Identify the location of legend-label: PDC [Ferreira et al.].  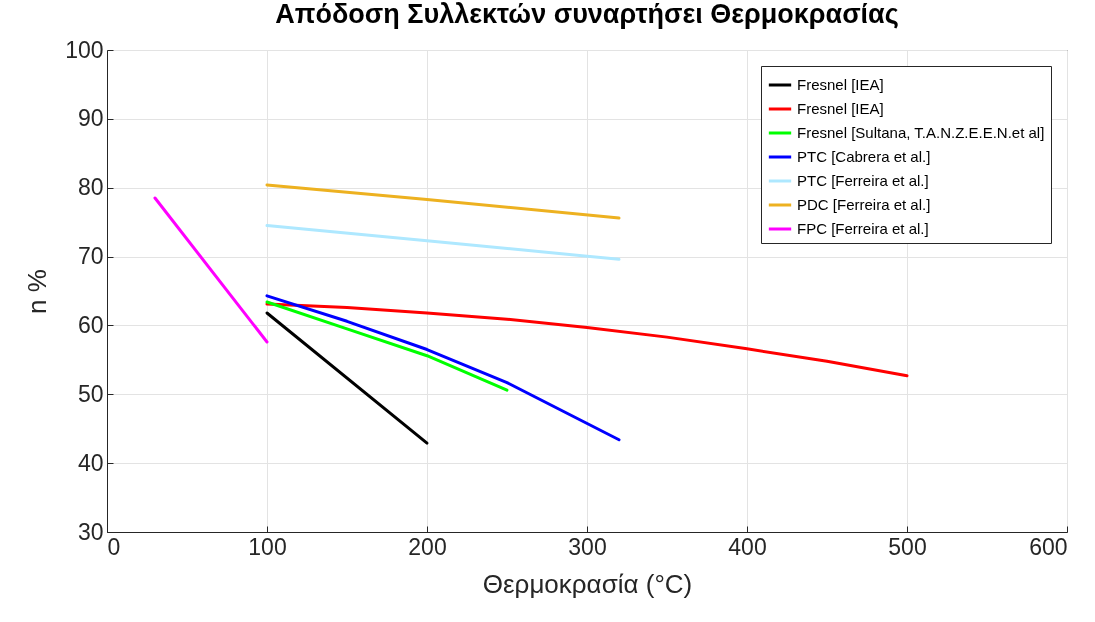
(864, 204).